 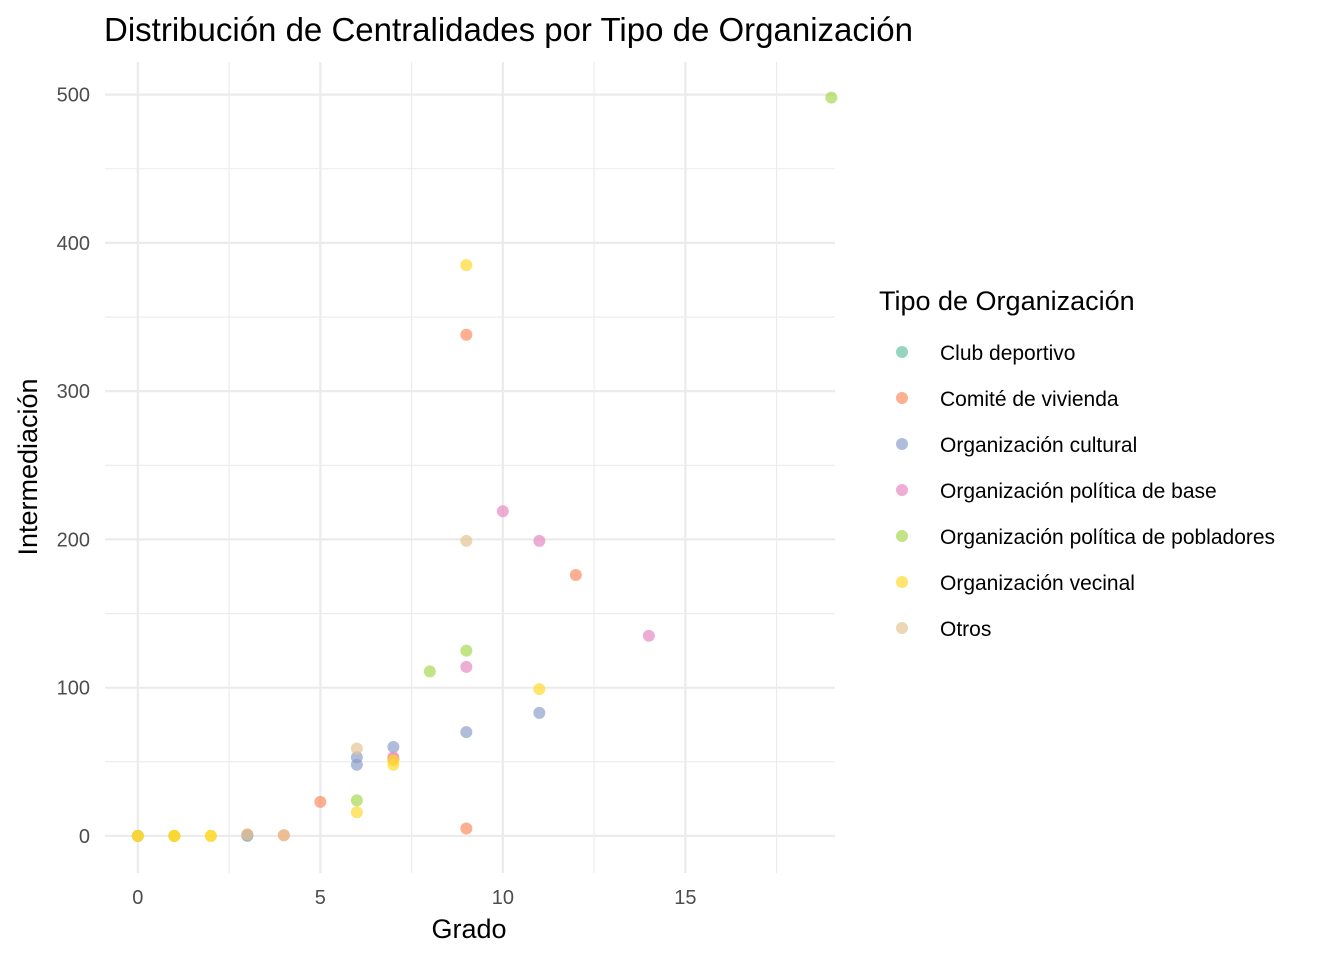 What do you see at coordinates (137, 898) in the screenshot?
I see `x-tick-label: 0` at bounding box center [137, 898].